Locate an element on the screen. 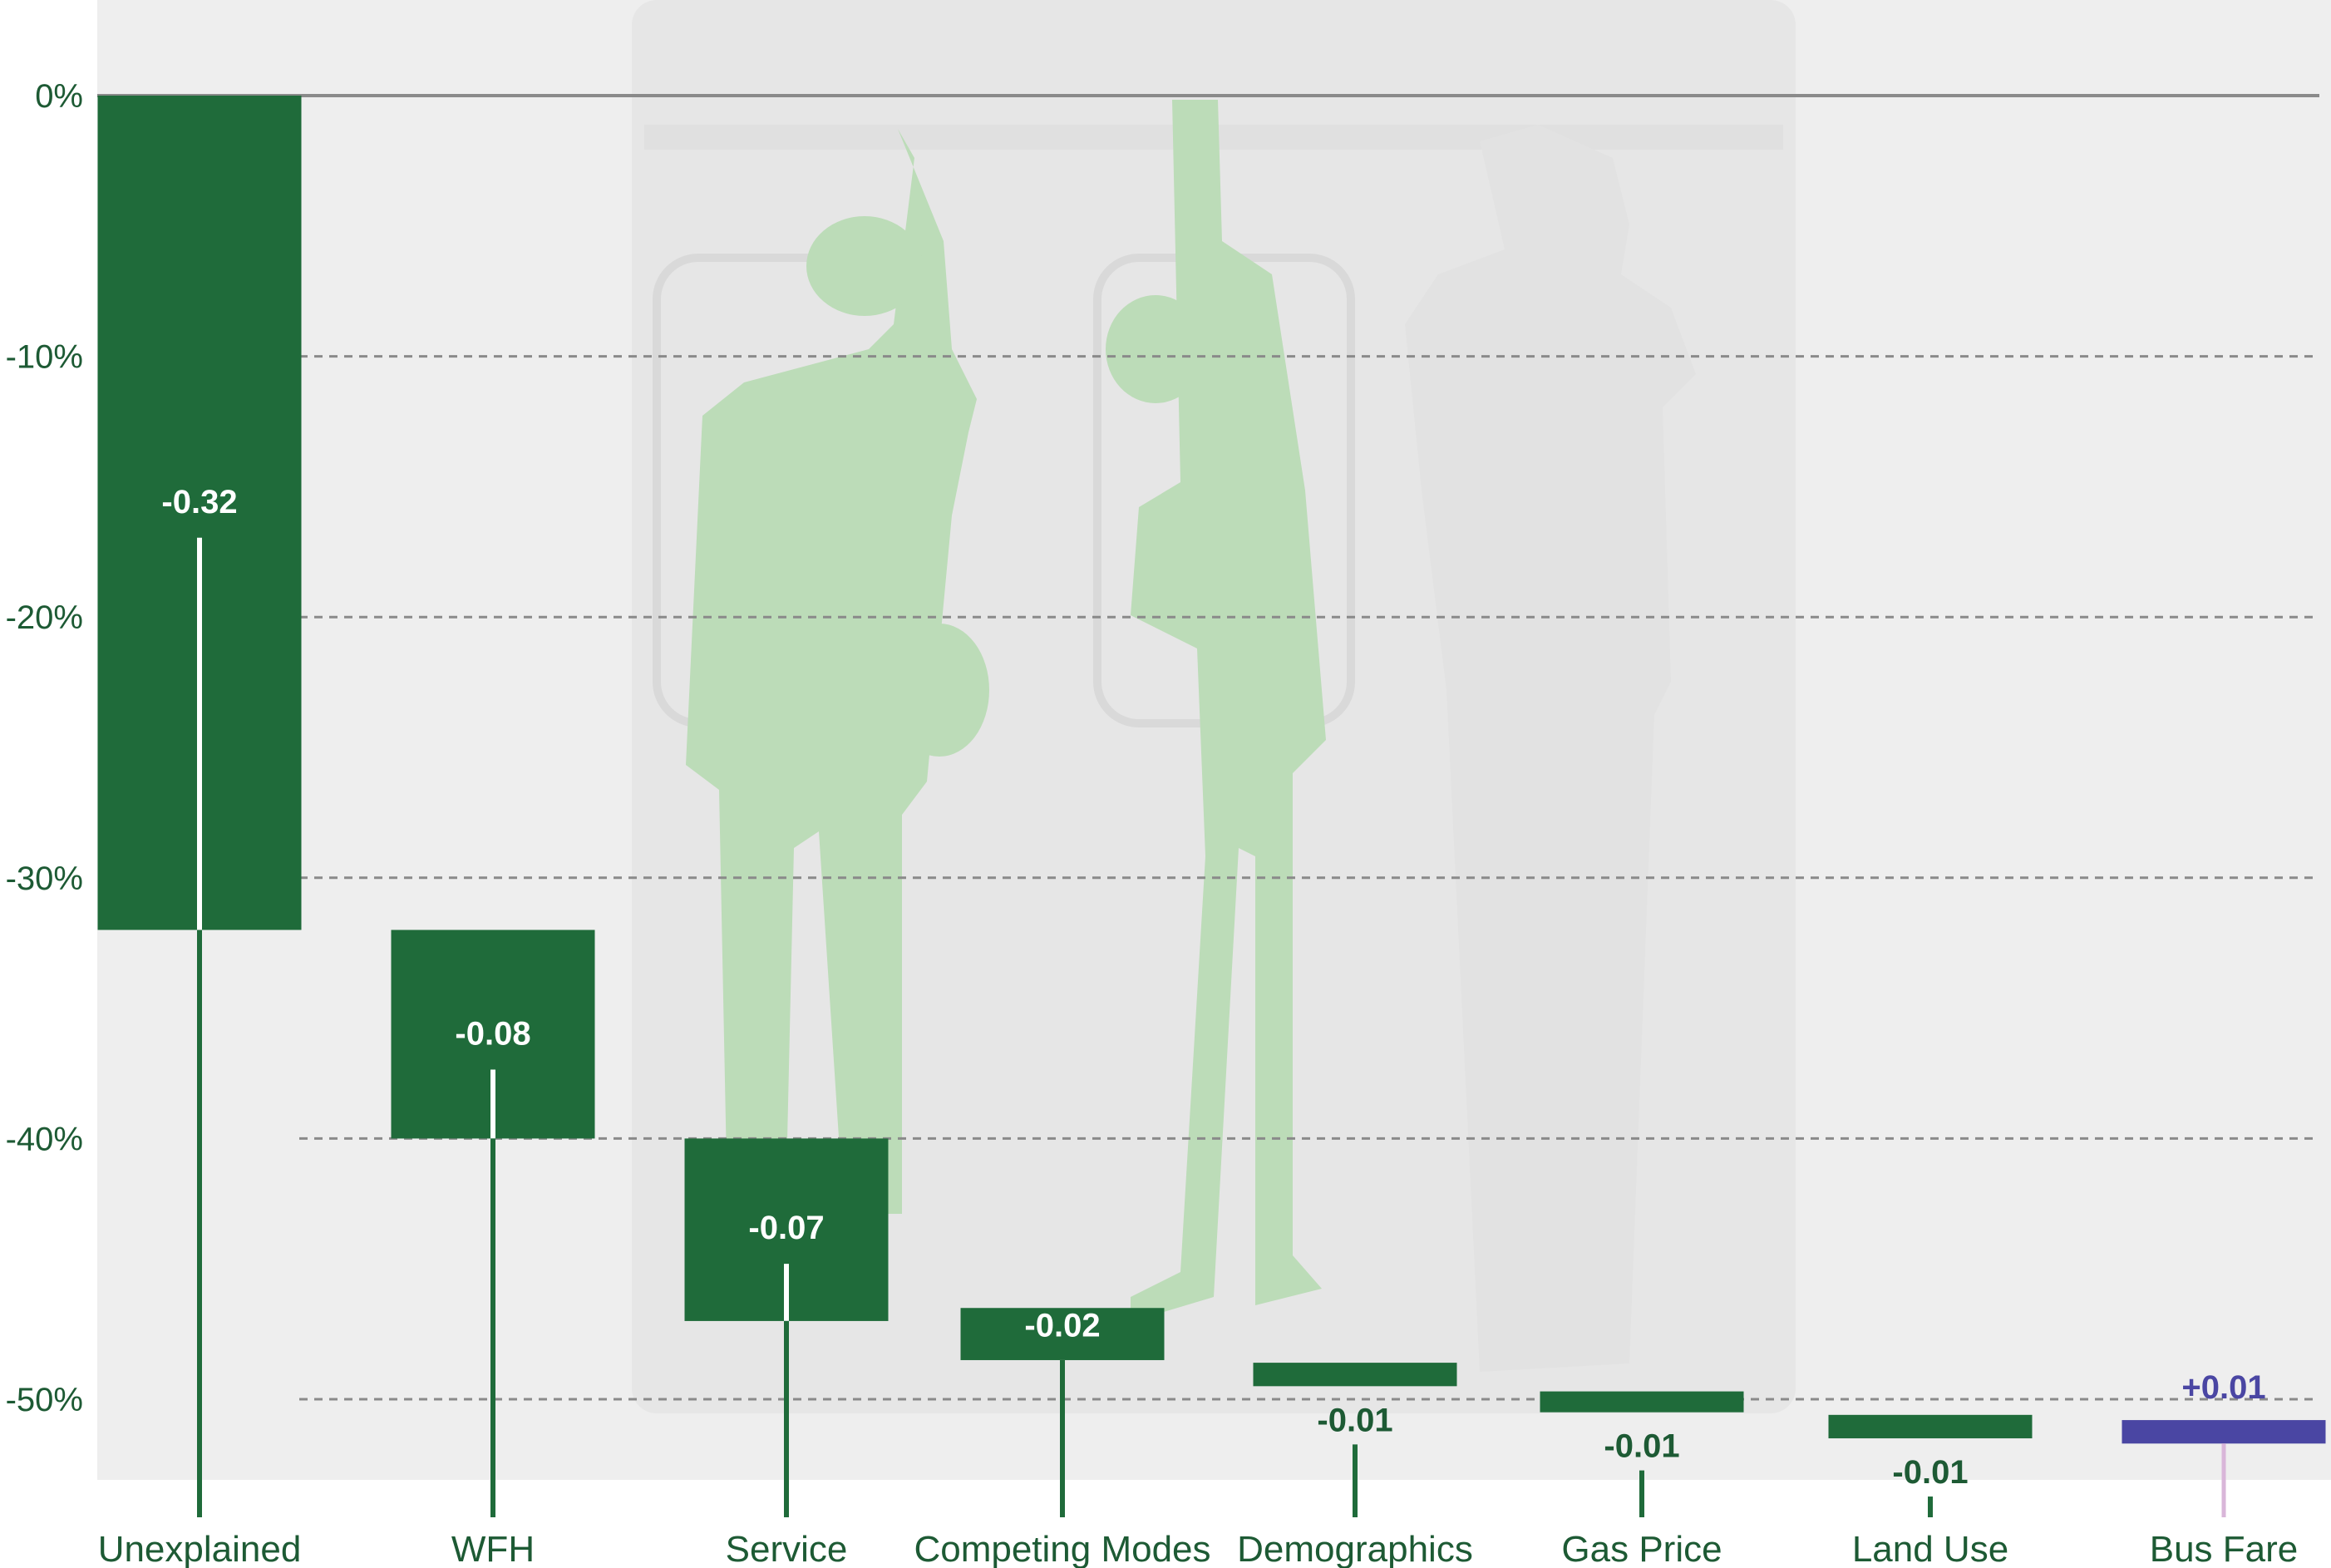 This screenshot has width=2331, height=1568. category-label: Competing Modes is located at coordinates (1062, 1548).